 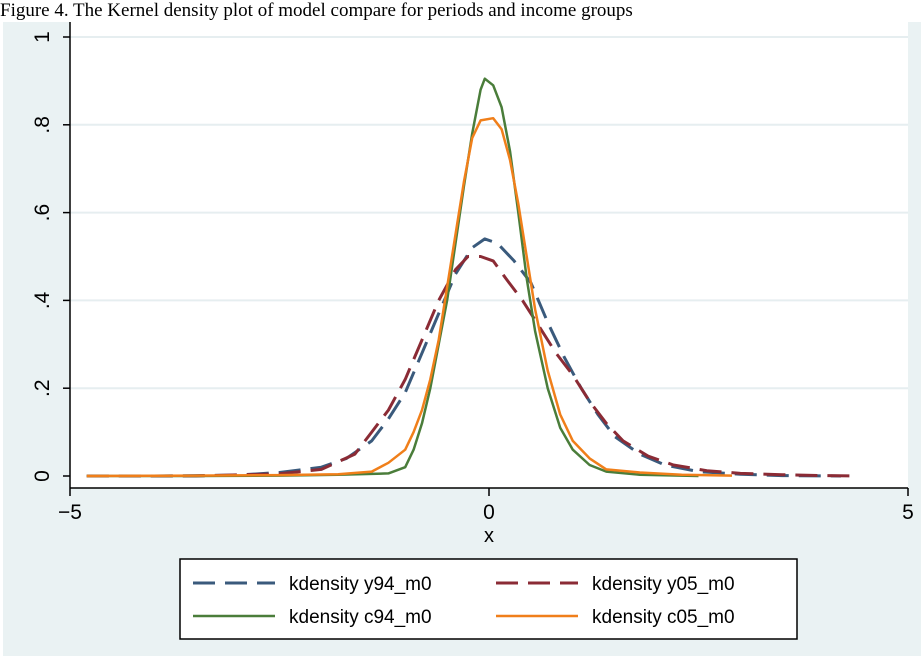 I want to click on y-tick-label-5: 1, so click(x=42, y=37).